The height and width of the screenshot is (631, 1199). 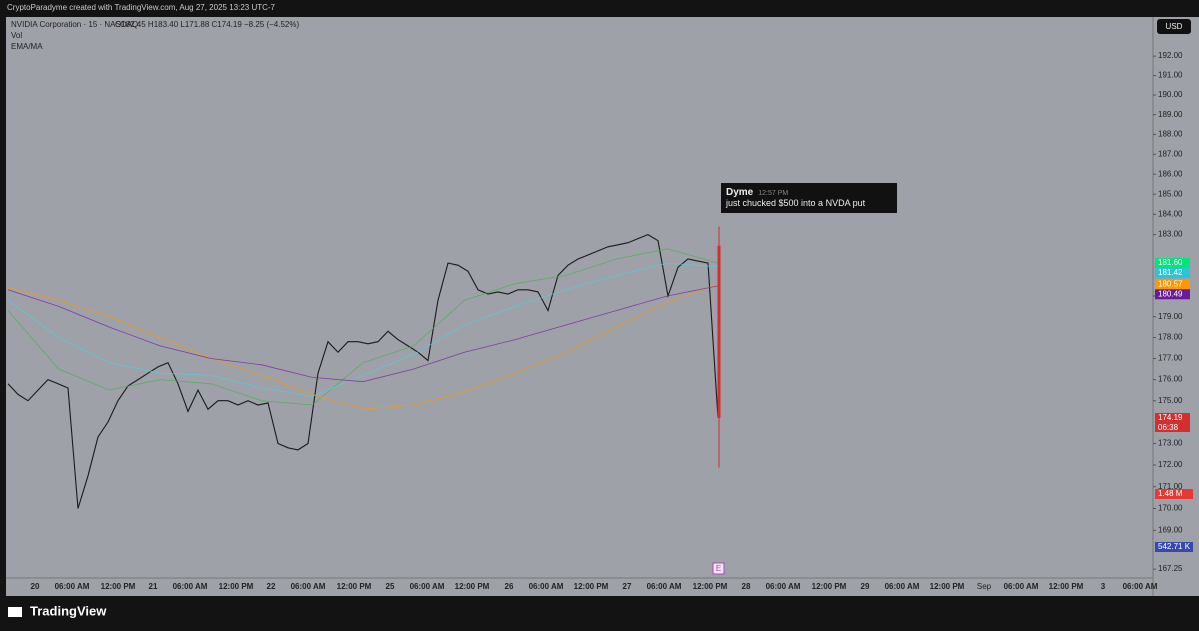 I want to click on y-tick-label: 176.00, so click(x=1170, y=379).